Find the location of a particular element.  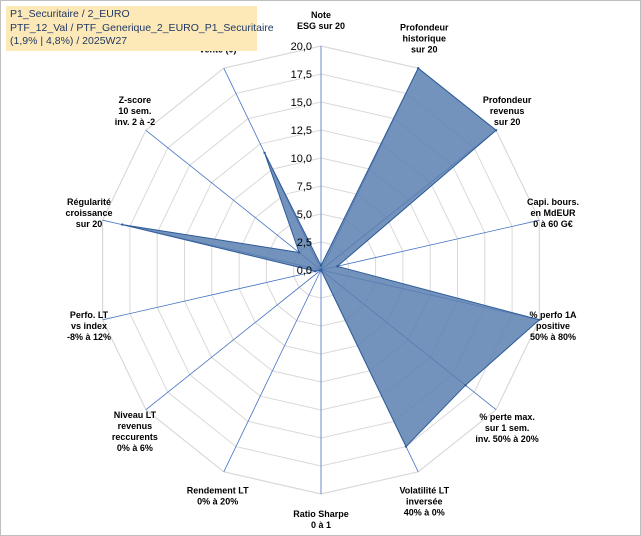

category-label-line: Perfo. LT is located at coordinates (89, 315).